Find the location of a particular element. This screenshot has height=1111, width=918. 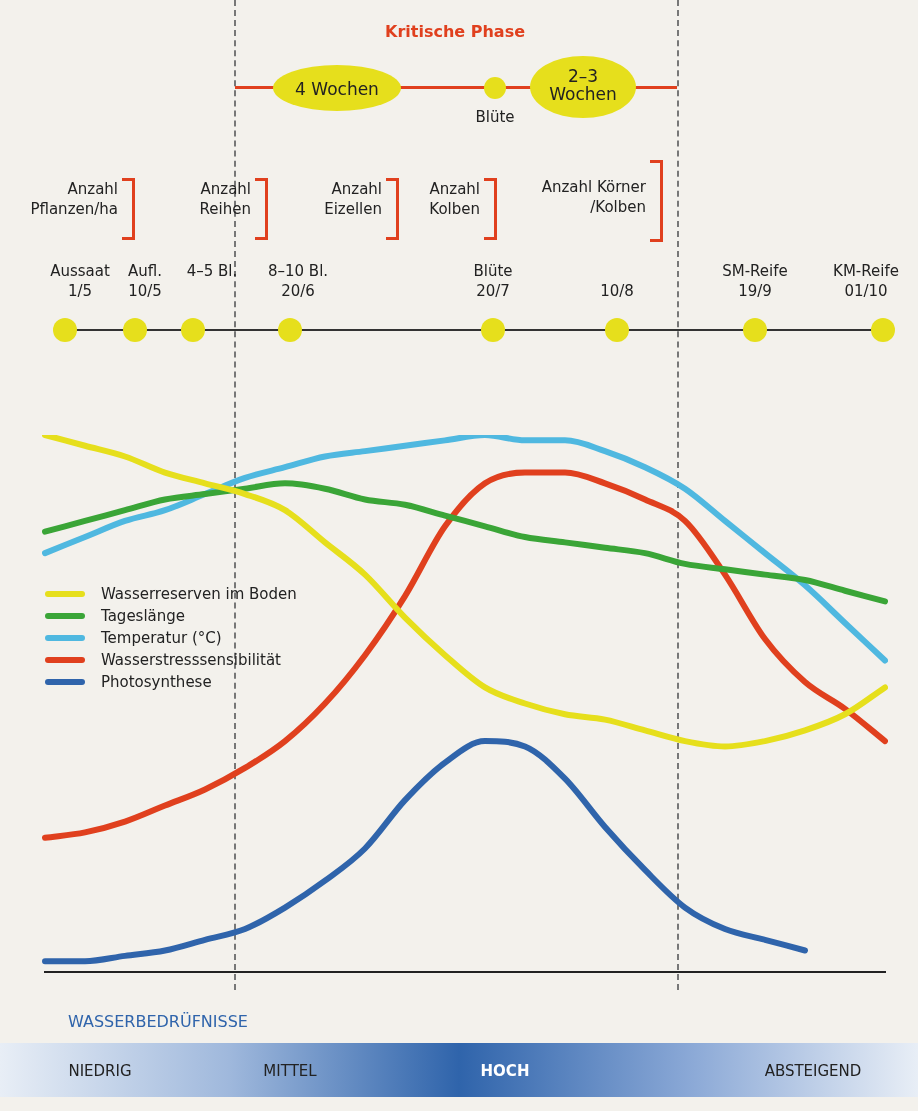

text: Anzahl Körner /Kolben is located at coordinates (593, 197).